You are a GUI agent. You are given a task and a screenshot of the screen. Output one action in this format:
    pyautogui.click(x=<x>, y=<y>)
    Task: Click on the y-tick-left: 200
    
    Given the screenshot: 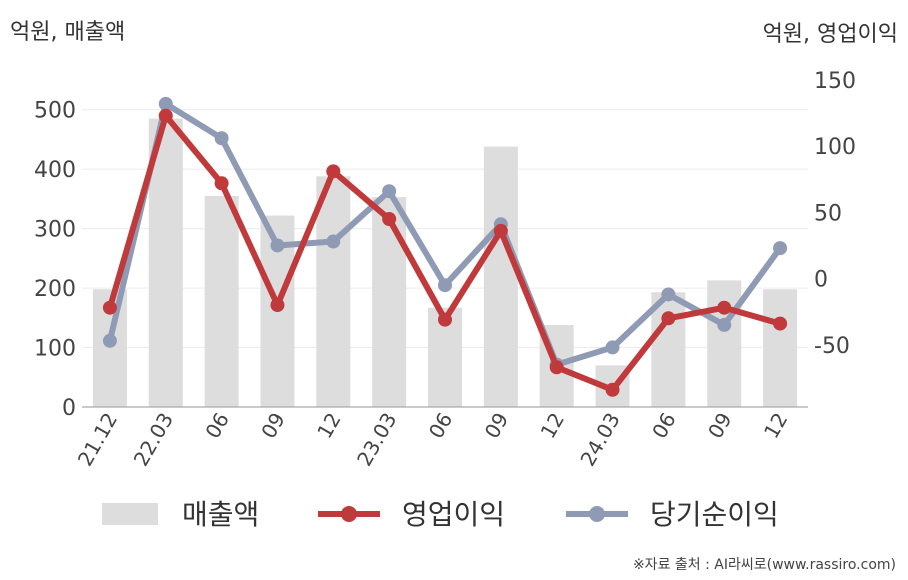 What is the action you would take?
    pyautogui.click(x=55, y=289)
    